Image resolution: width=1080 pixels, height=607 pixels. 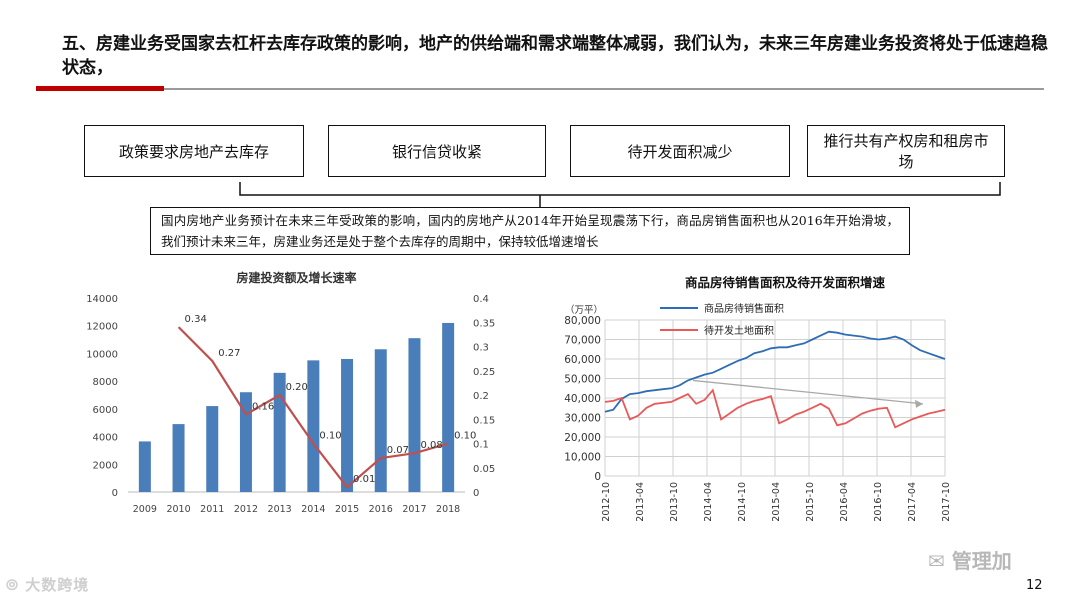 I want to click on chart2-x-tick: 2013-10, so click(x=674, y=502).